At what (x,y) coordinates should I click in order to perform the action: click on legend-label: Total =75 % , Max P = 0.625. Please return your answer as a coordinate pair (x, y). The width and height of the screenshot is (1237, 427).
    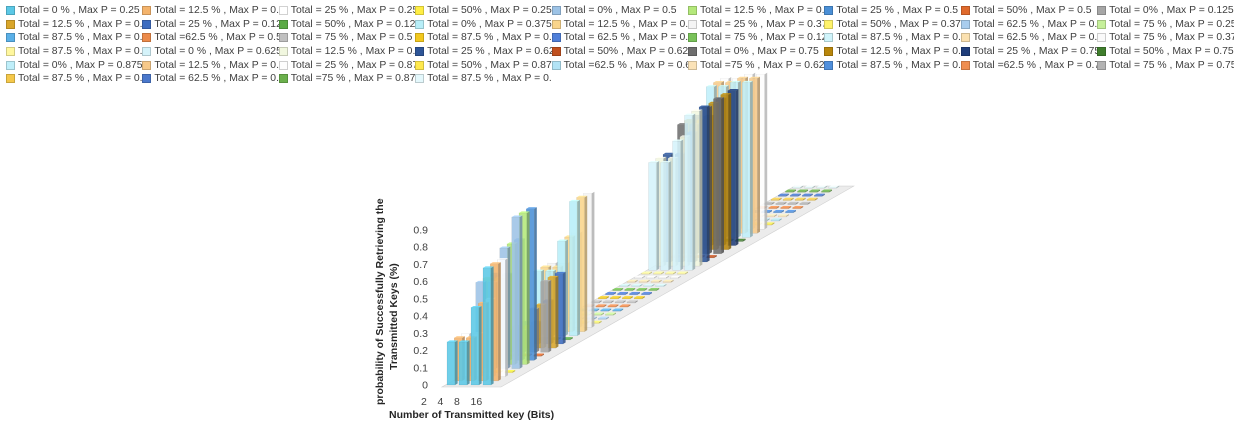
    Looking at the image, I should click on (762, 65).